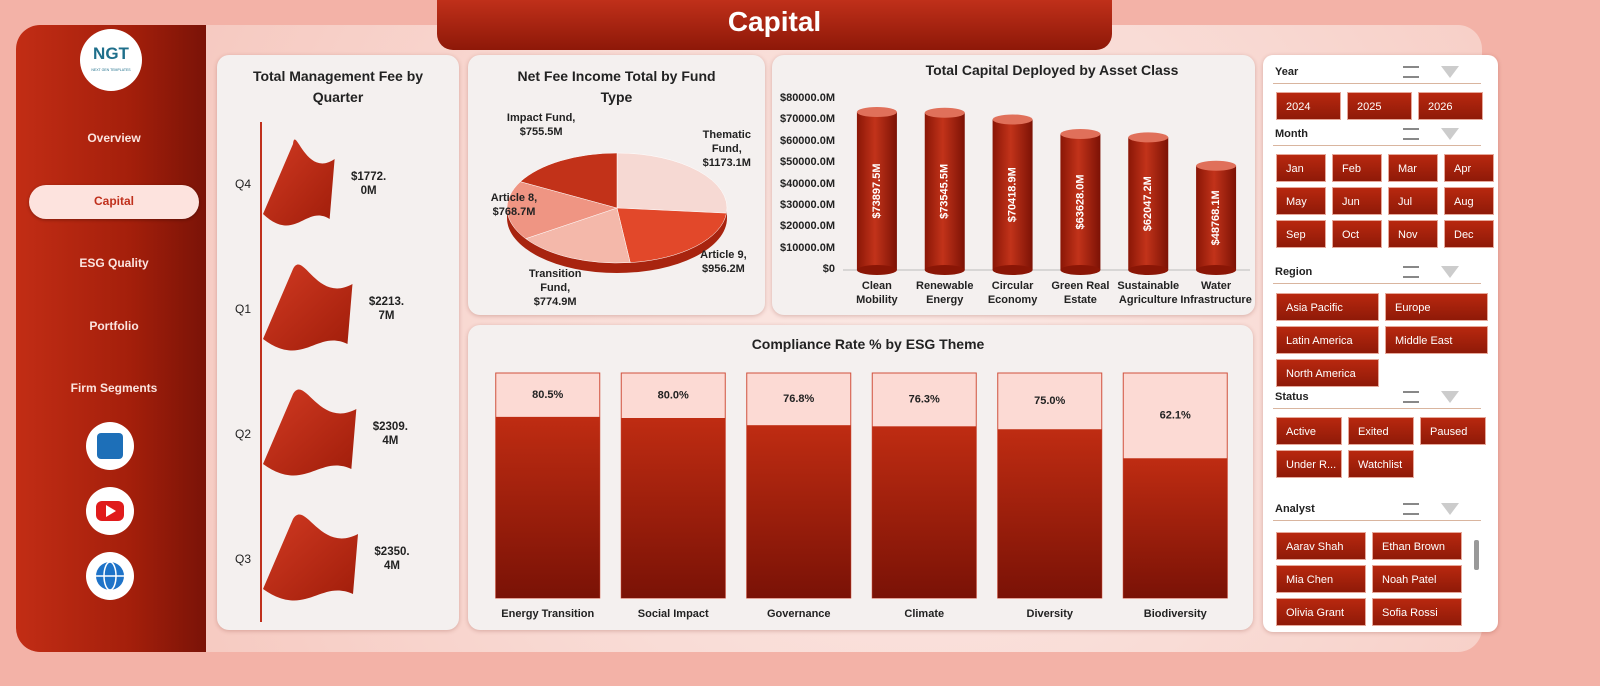 The image size is (1600, 686). I want to click on nav-item: Capital, so click(113, 200).